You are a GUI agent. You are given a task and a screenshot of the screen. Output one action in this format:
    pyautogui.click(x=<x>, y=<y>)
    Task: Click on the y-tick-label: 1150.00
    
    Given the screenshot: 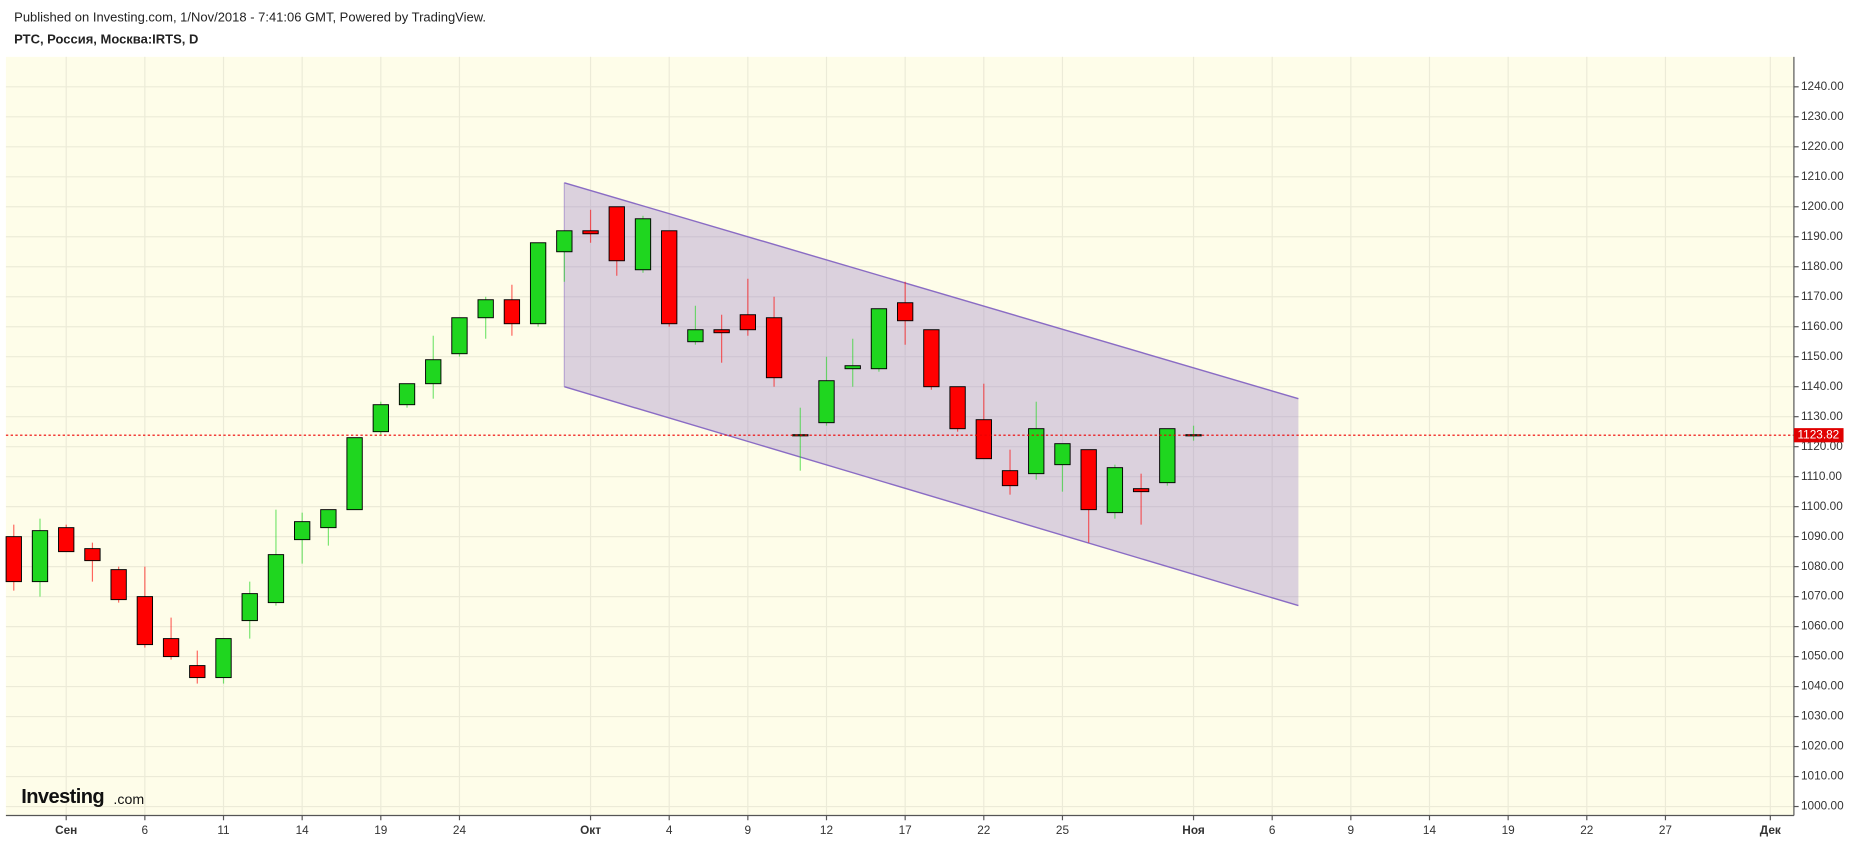 What is the action you would take?
    pyautogui.click(x=1822, y=356)
    